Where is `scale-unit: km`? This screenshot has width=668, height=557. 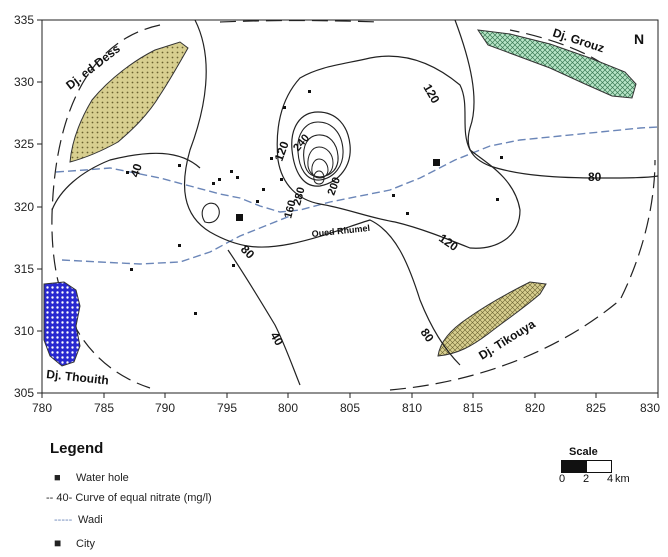 scale-unit: km is located at coordinates (622, 479).